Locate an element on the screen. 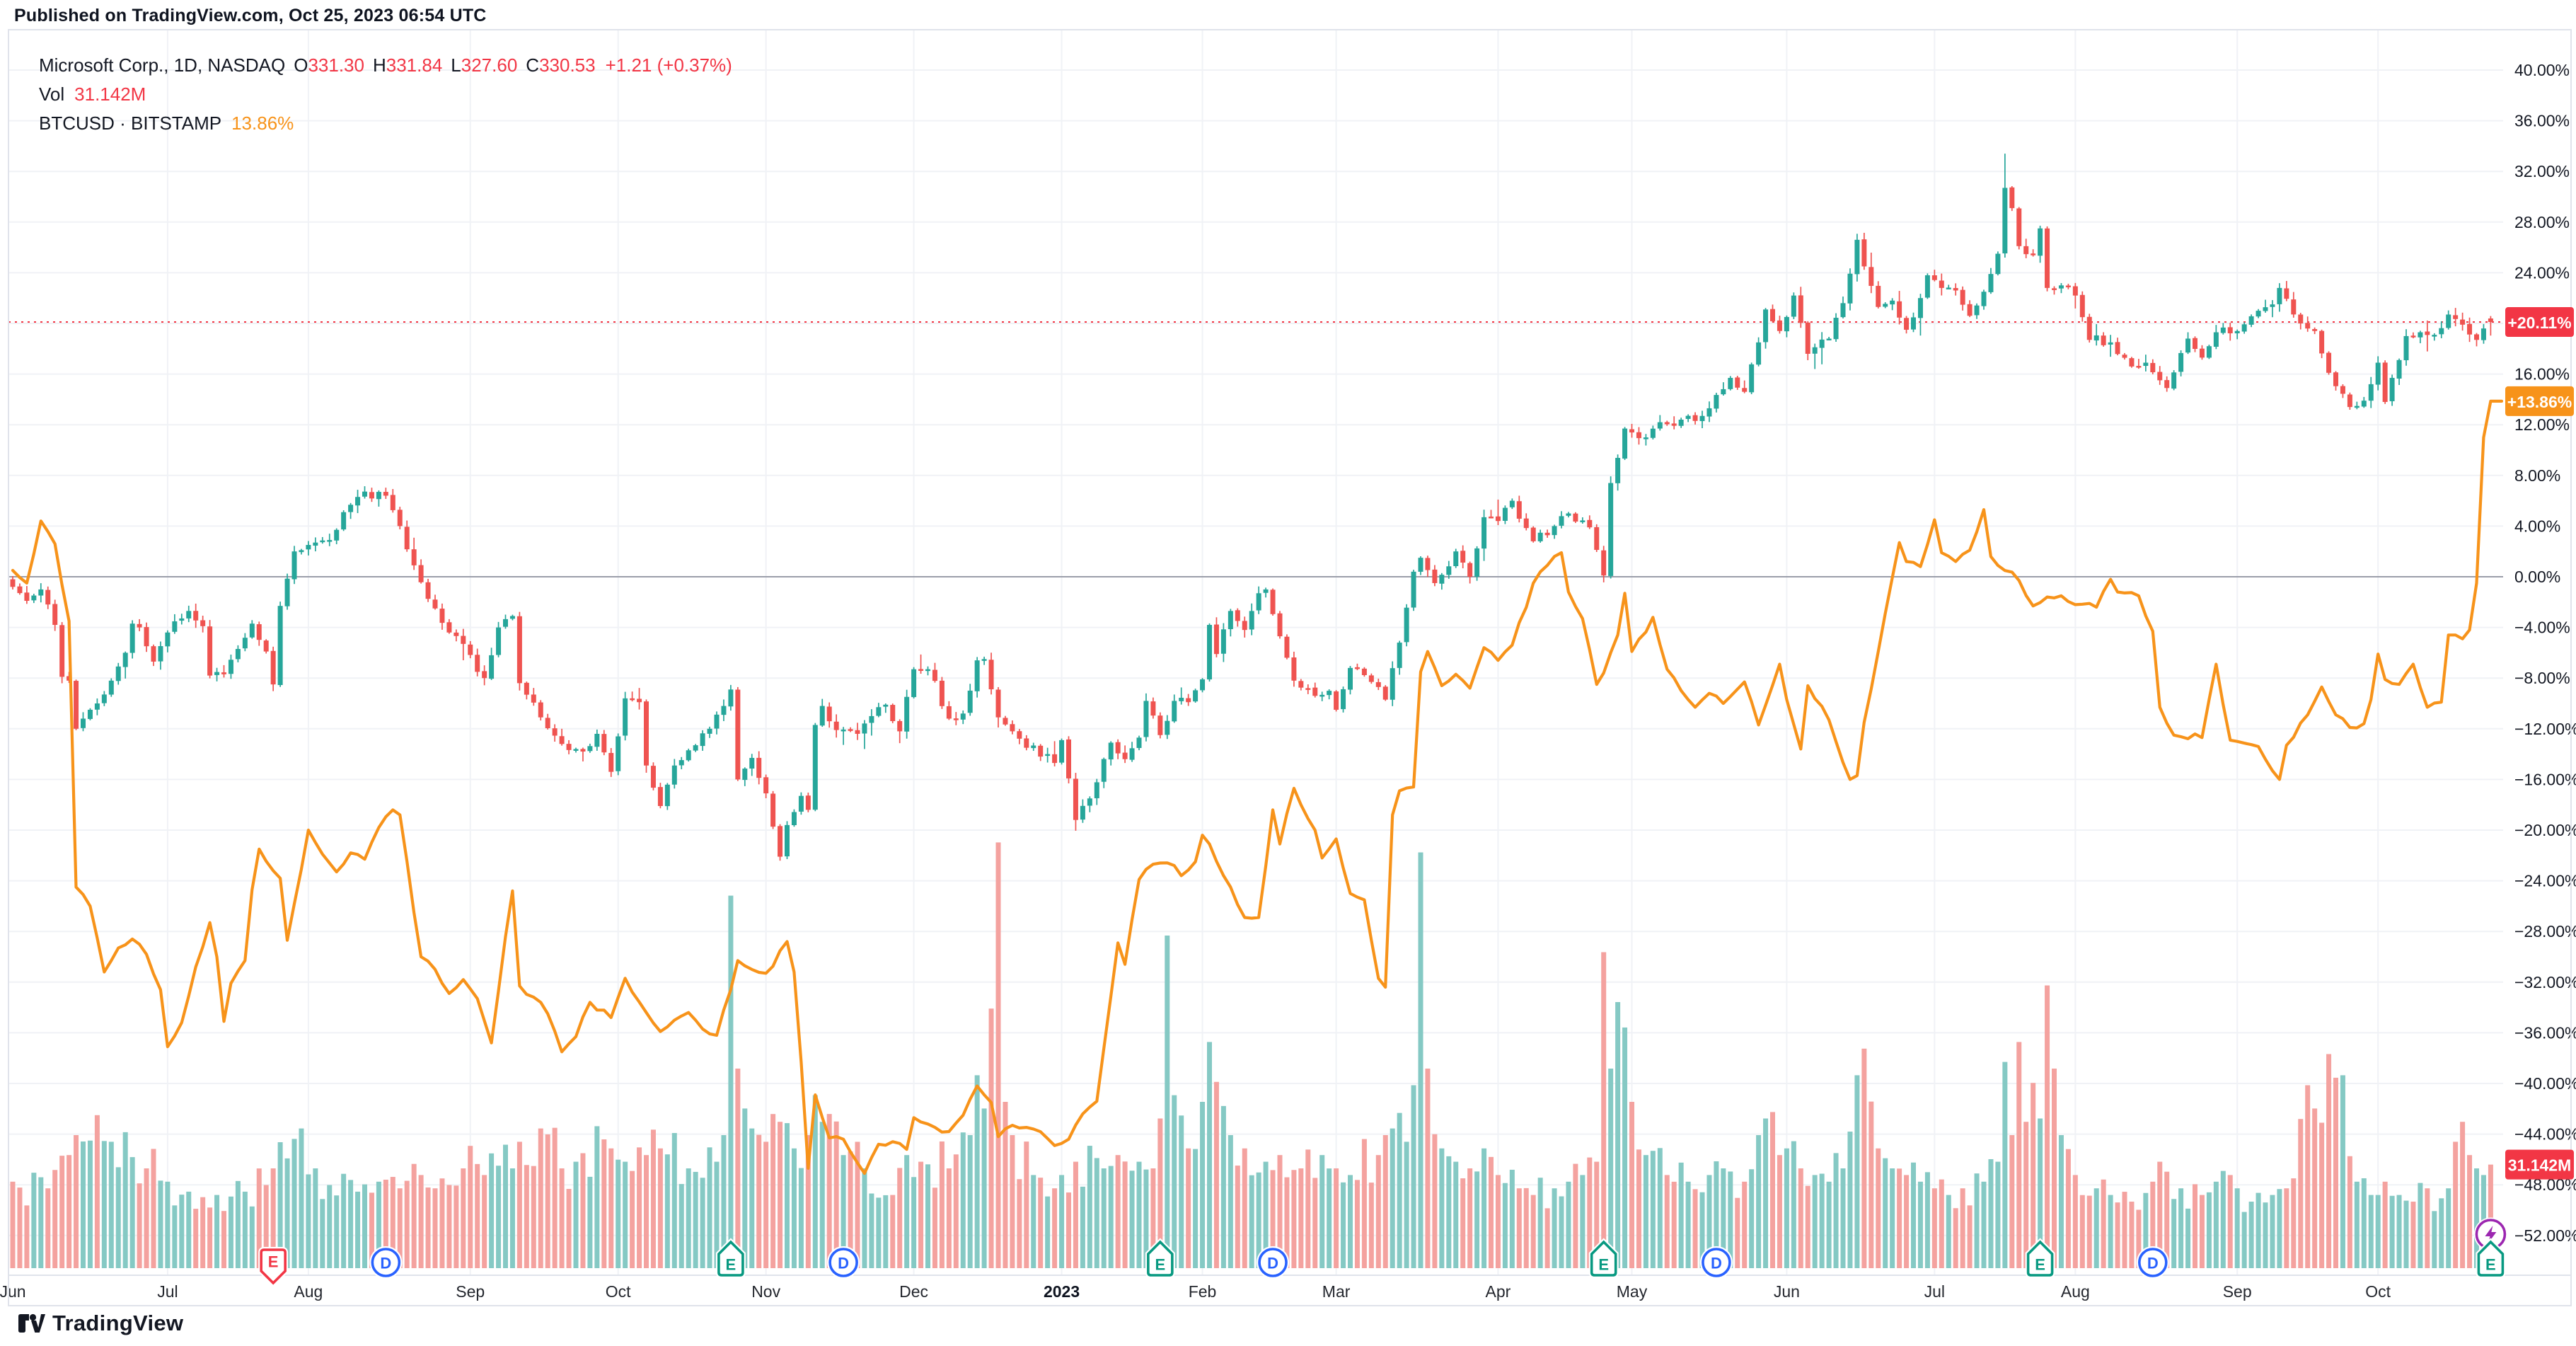 This screenshot has width=2576, height=1346. y-axis-label: −44.00% is located at coordinates (2545, 1134).